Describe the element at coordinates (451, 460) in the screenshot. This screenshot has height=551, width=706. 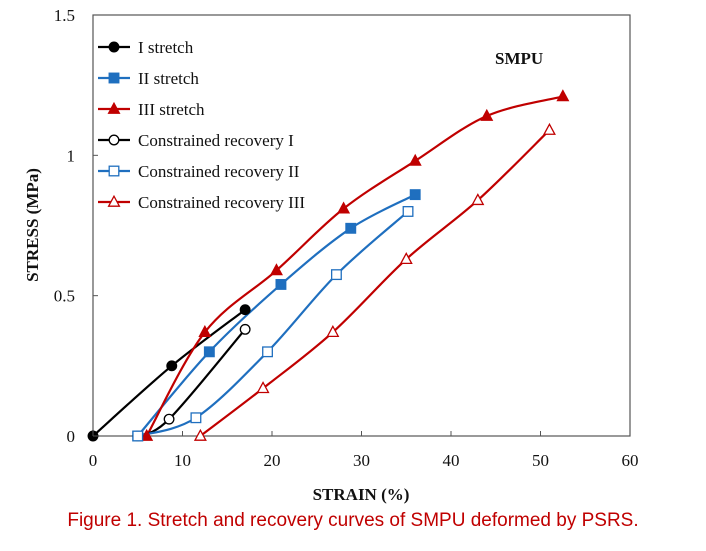
I see `x-tick-label: 40` at that location.